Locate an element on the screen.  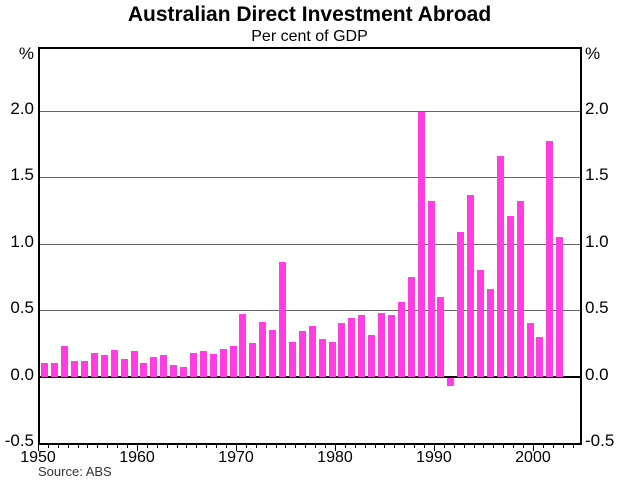
bar-1953 is located at coordinates (75, 368).